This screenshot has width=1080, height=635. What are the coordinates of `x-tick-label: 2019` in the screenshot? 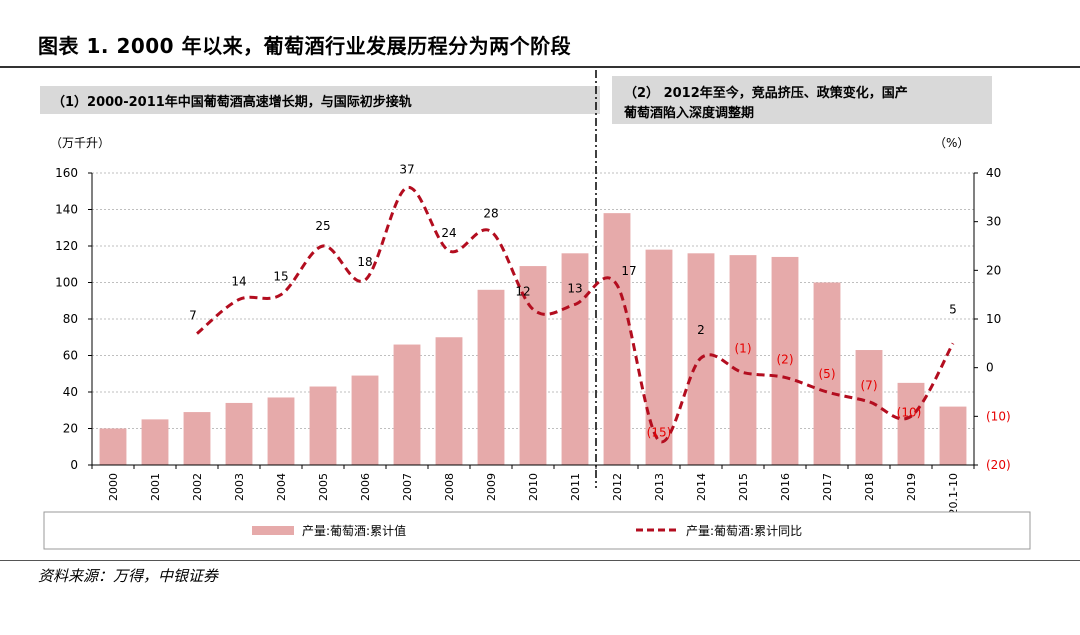 It's located at (911, 487).